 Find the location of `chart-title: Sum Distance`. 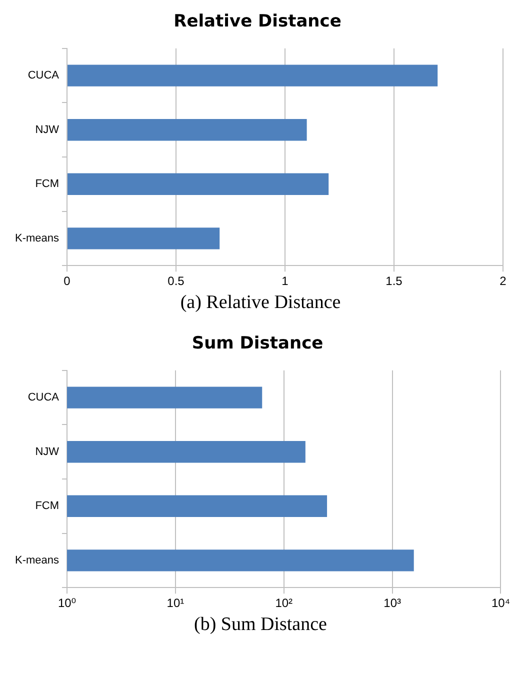

chart-title: Sum Distance is located at coordinates (258, 344).